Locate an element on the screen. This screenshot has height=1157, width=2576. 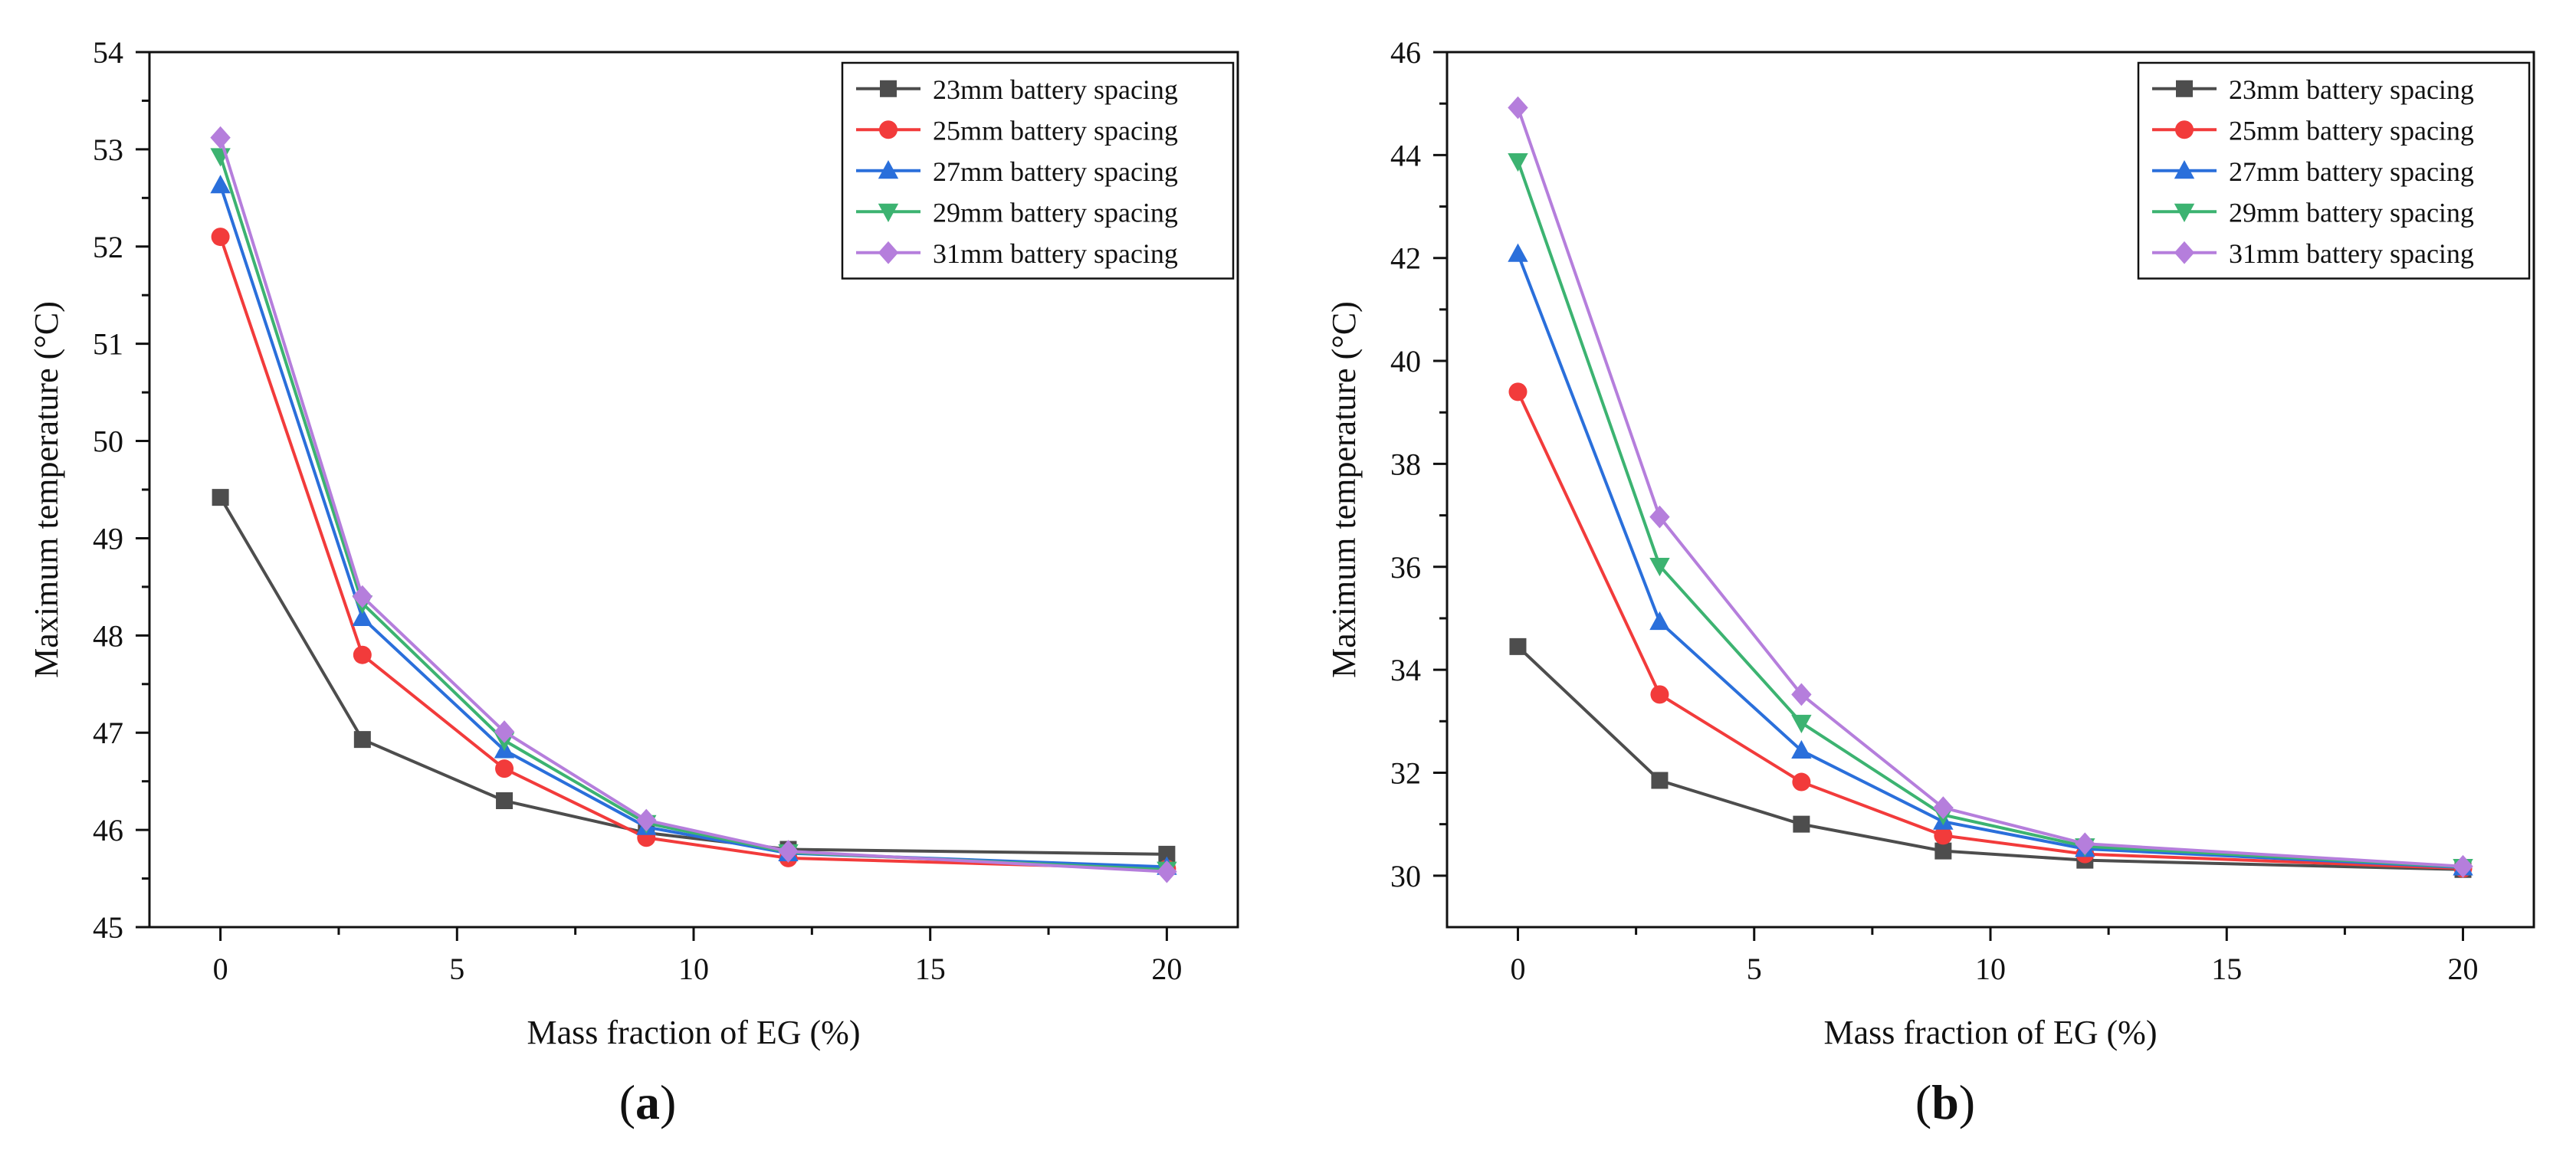
legend-item: 23mm battery spacing is located at coordinates (2313, 90).